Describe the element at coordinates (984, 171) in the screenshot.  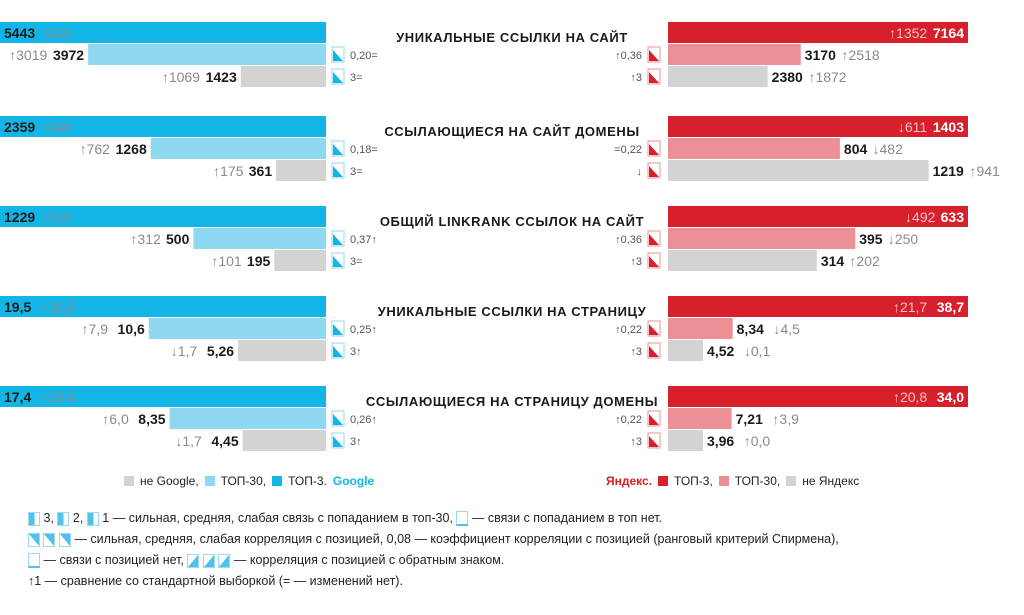
I see `yandex-delta-1-2: ↑941` at that location.